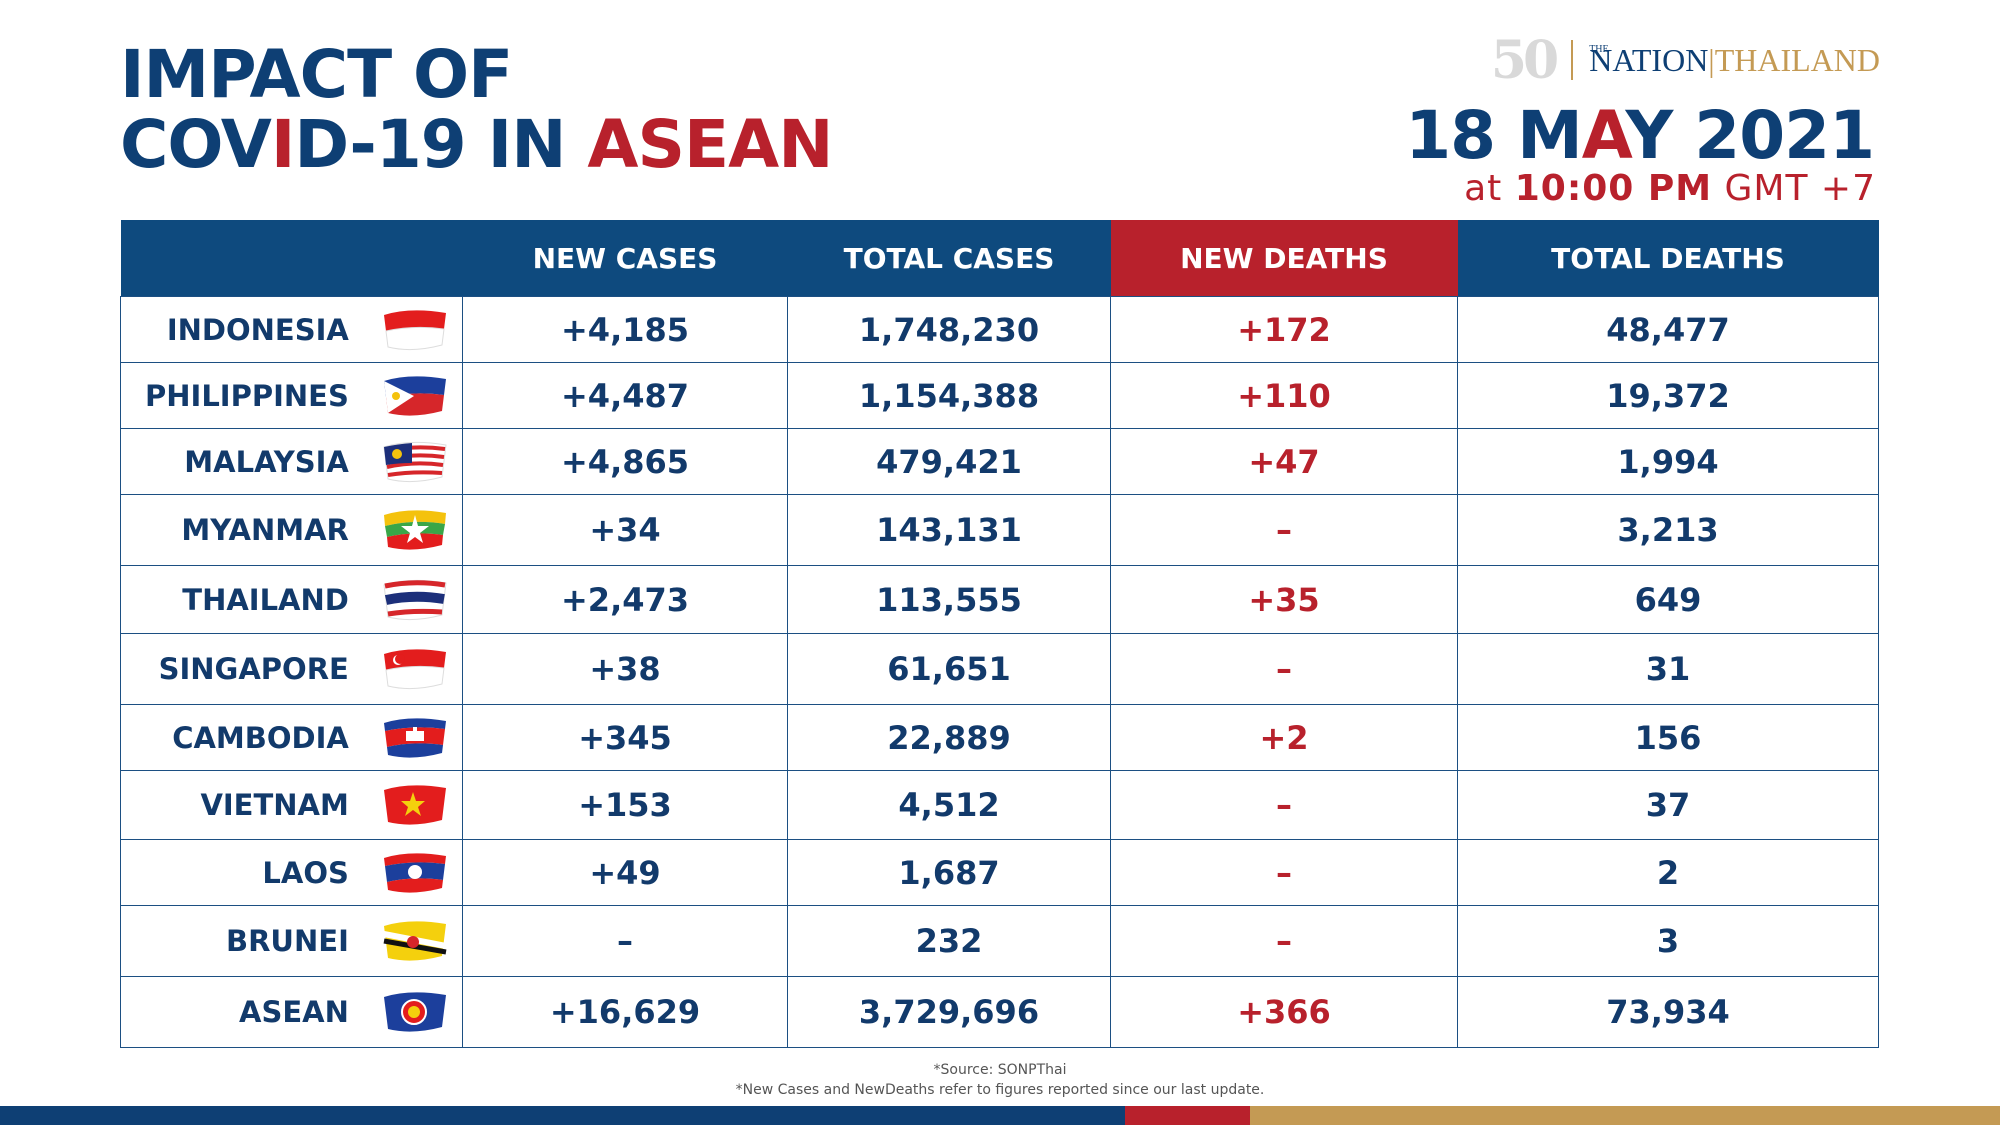 This screenshot has height=1125, width=2000. What do you see at coordinates (287, 941) in the screenshot?
I see `country-name: BRUNEI` at bounding box center [287, 941].